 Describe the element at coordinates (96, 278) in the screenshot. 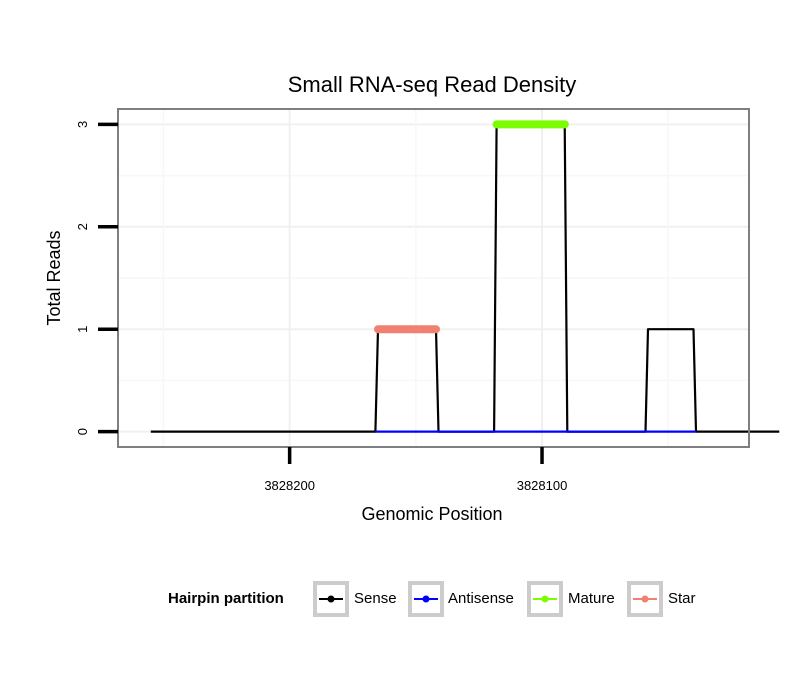

I see `y-axis: 0 1 2 3` at that location.